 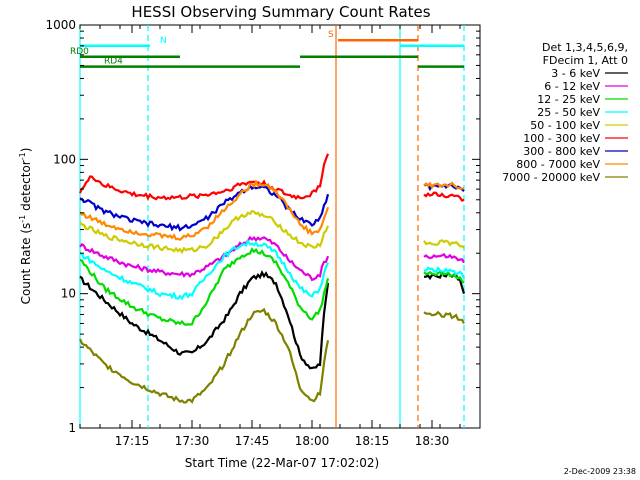 What do you see at coordinates (572, 86) in the screenshot?
I see `legend-label-1: 6 - 12 keV` at bounding box center [572, 86].